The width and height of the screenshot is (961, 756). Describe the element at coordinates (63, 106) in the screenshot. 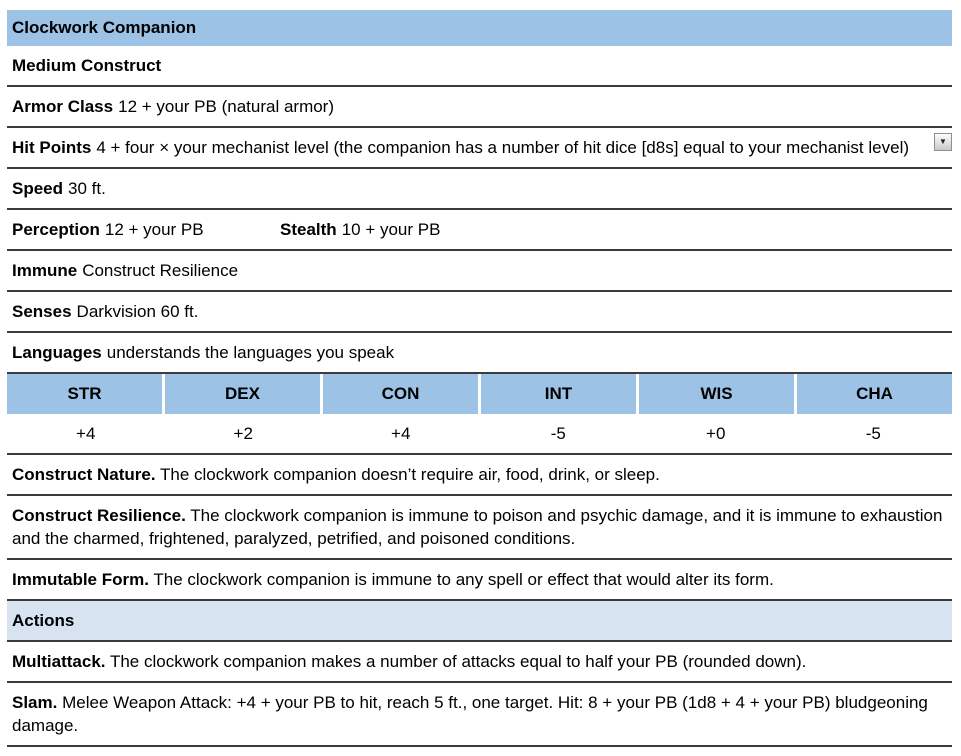

I see `armor-class-label: Armor Class` at that location.